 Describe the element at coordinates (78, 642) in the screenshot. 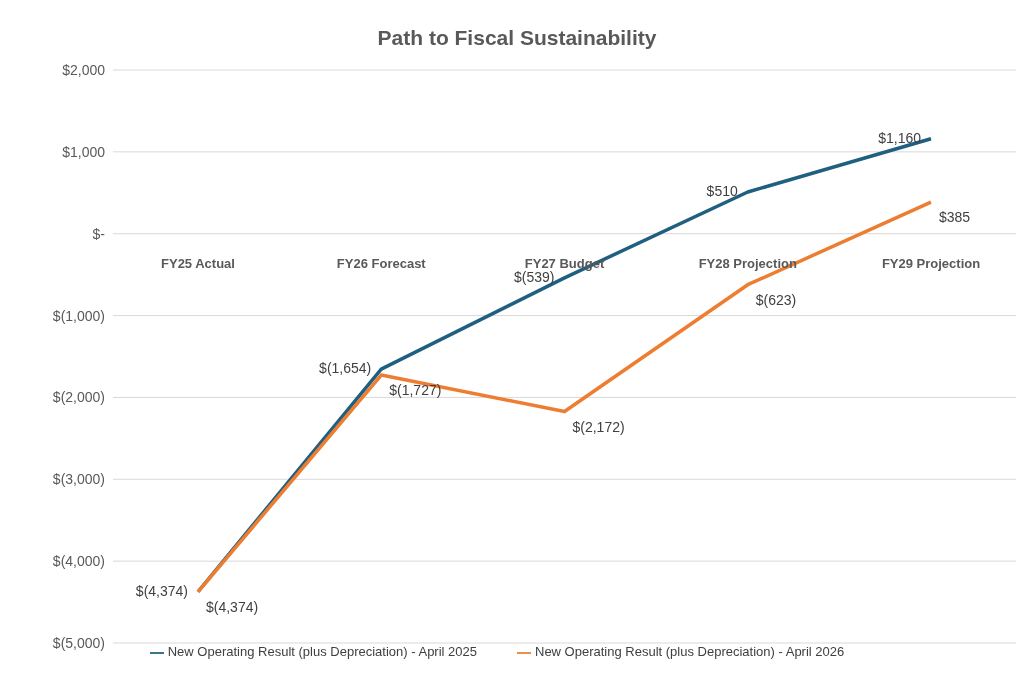

I see `y-tick-label: $(5,000)` at that location.